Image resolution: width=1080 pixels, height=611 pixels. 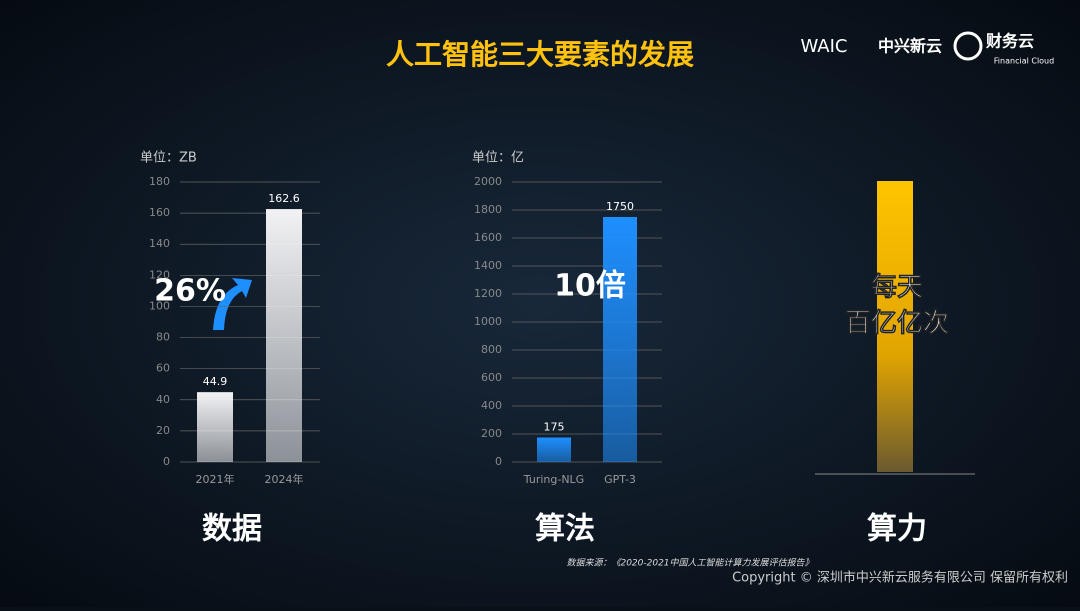 What do you see at coordinates (620, 206) in the screenshot?
I see `data-label: 1750` at bounding box center [620, 206].